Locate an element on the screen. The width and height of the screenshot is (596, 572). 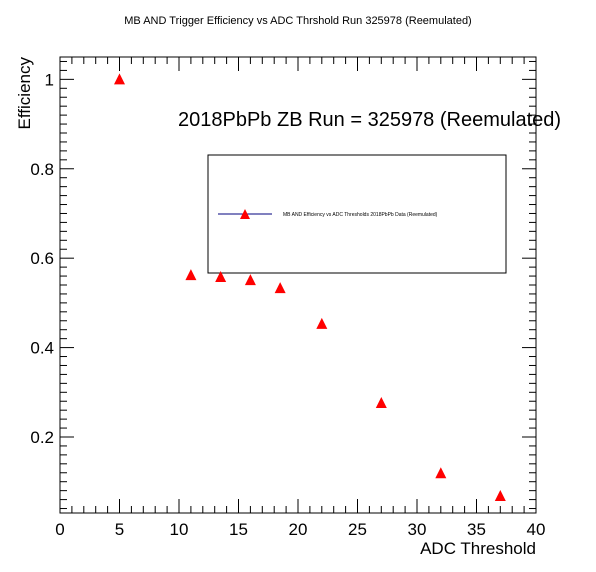
y-tick-label: 0.8 is located at coordinates (42, 169).